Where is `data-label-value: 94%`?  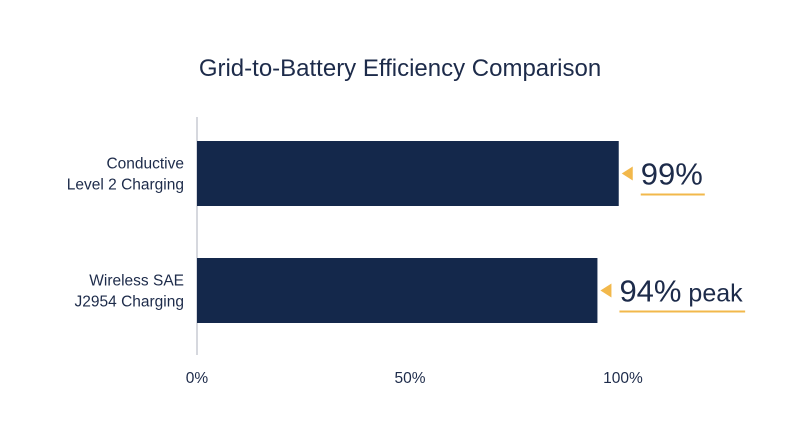
data-label-value: 94% is located at coordinates (650, 291).